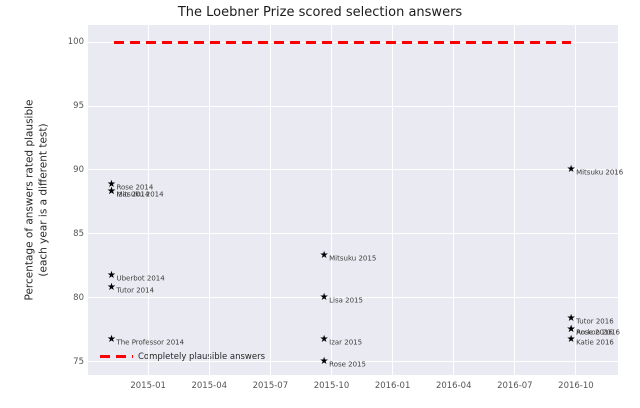 The height and width of the screenshot is (408, 640). Describe the element at coordinates (148, 386) in the screenshot. I see `x-tick-label: 2015-01` at that location.